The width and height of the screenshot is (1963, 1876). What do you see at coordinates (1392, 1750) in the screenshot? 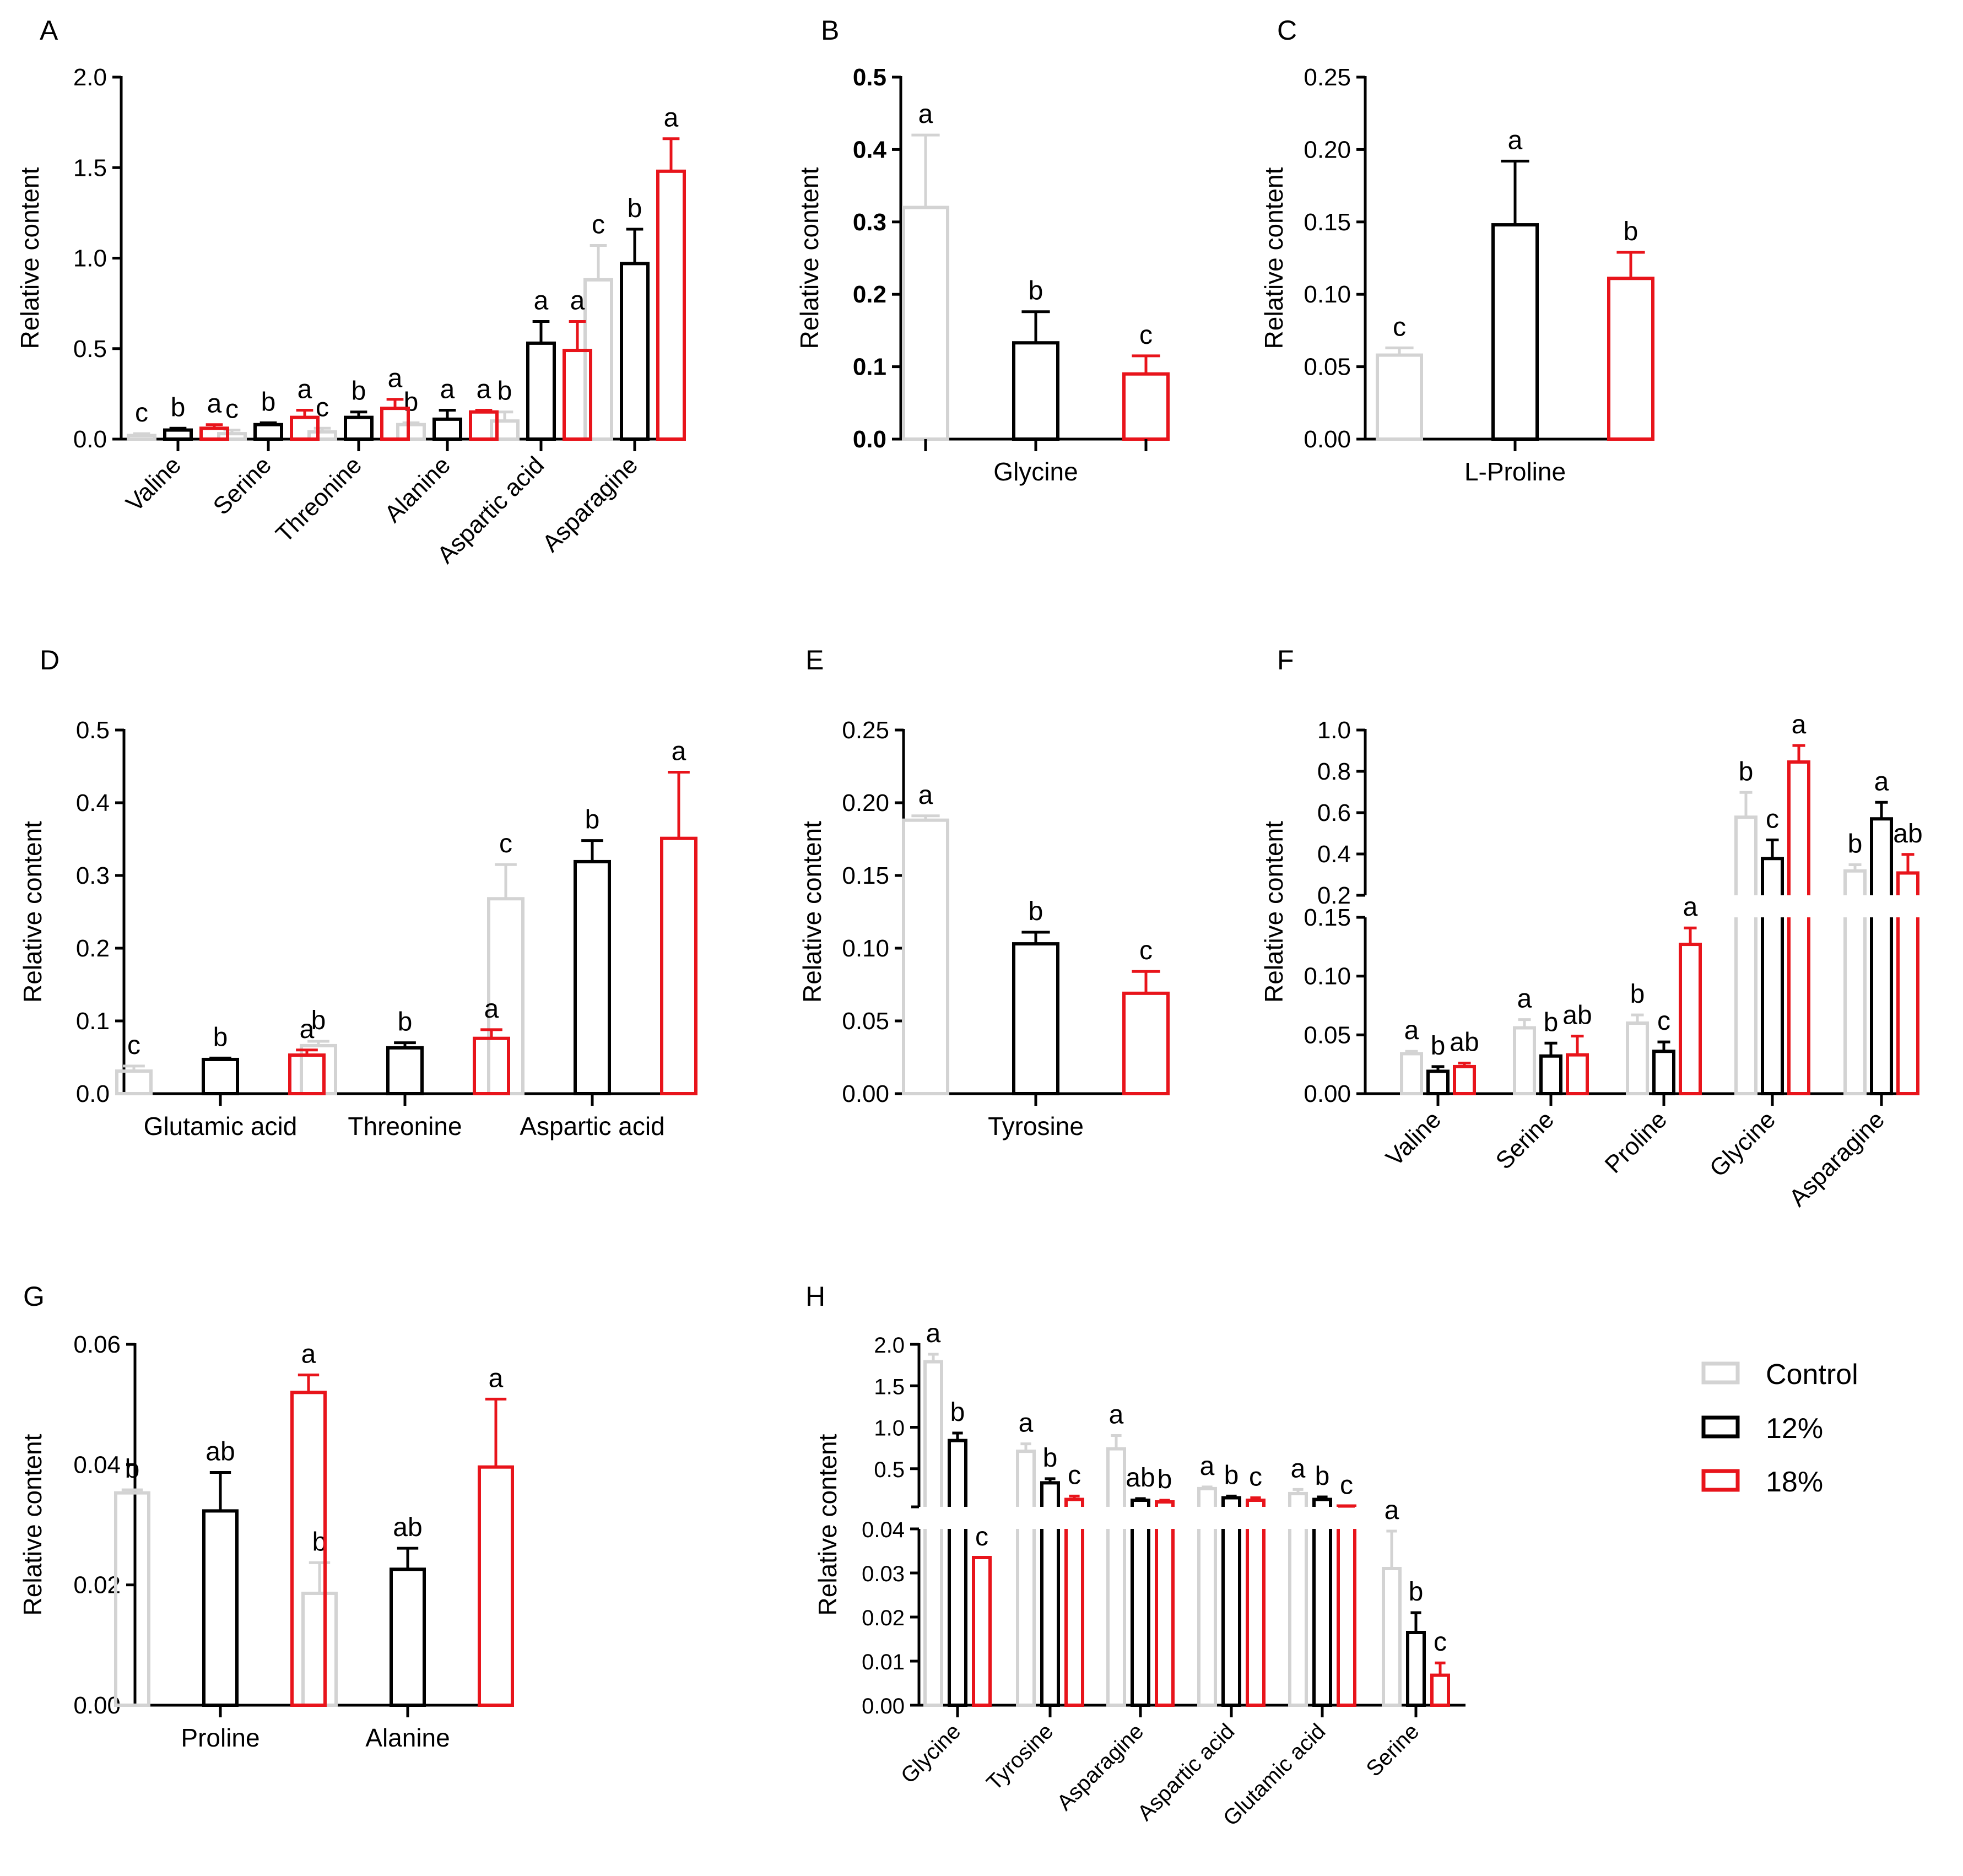
I see `x-tick-label: Serine` at bounding box center [1392, 1750].